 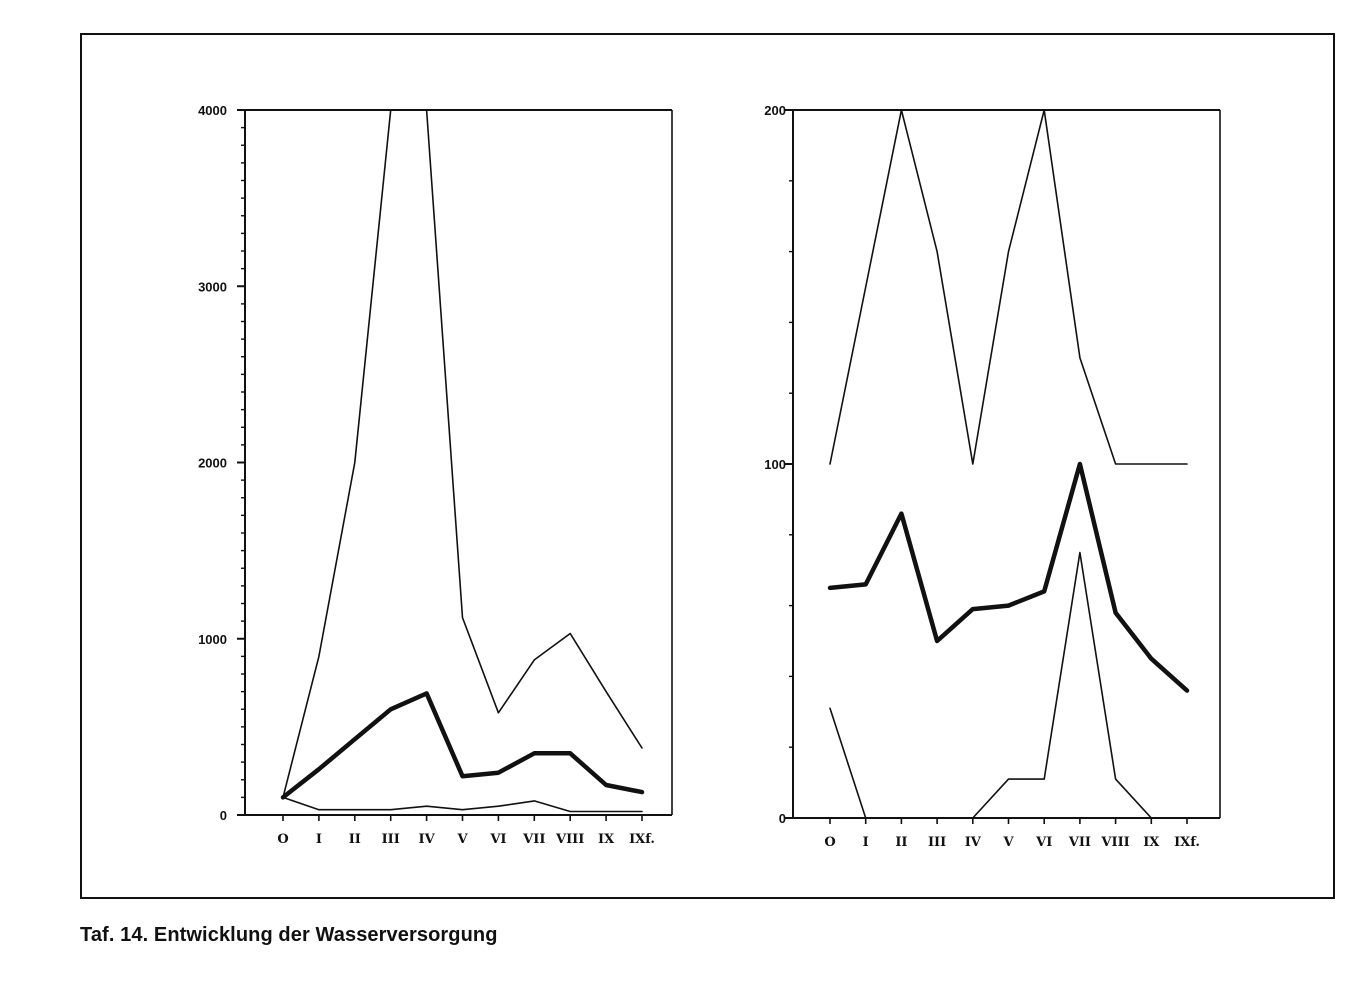 What do you see at coordinates (212, 110) in the screenshot?
I see `y-tick-label: 4000` at bounding box center [212, 110].